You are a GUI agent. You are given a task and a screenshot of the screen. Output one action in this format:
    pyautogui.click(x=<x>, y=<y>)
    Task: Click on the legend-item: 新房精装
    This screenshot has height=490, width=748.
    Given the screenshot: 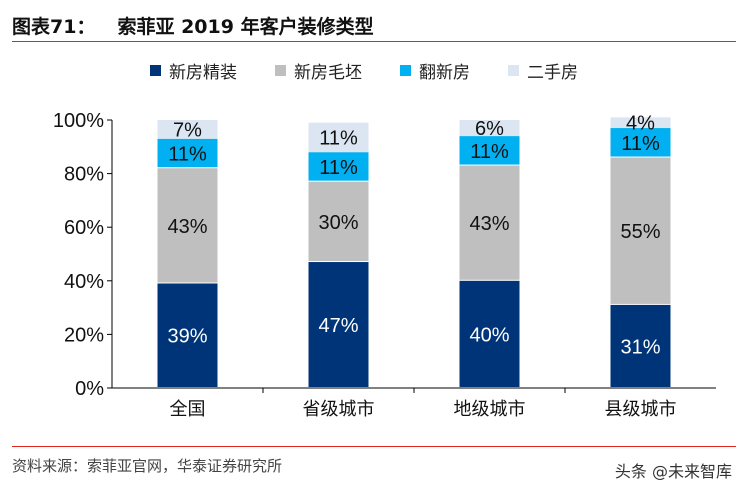 What is the action you would take?
    pyautogui.click(x=193, y=70)
    